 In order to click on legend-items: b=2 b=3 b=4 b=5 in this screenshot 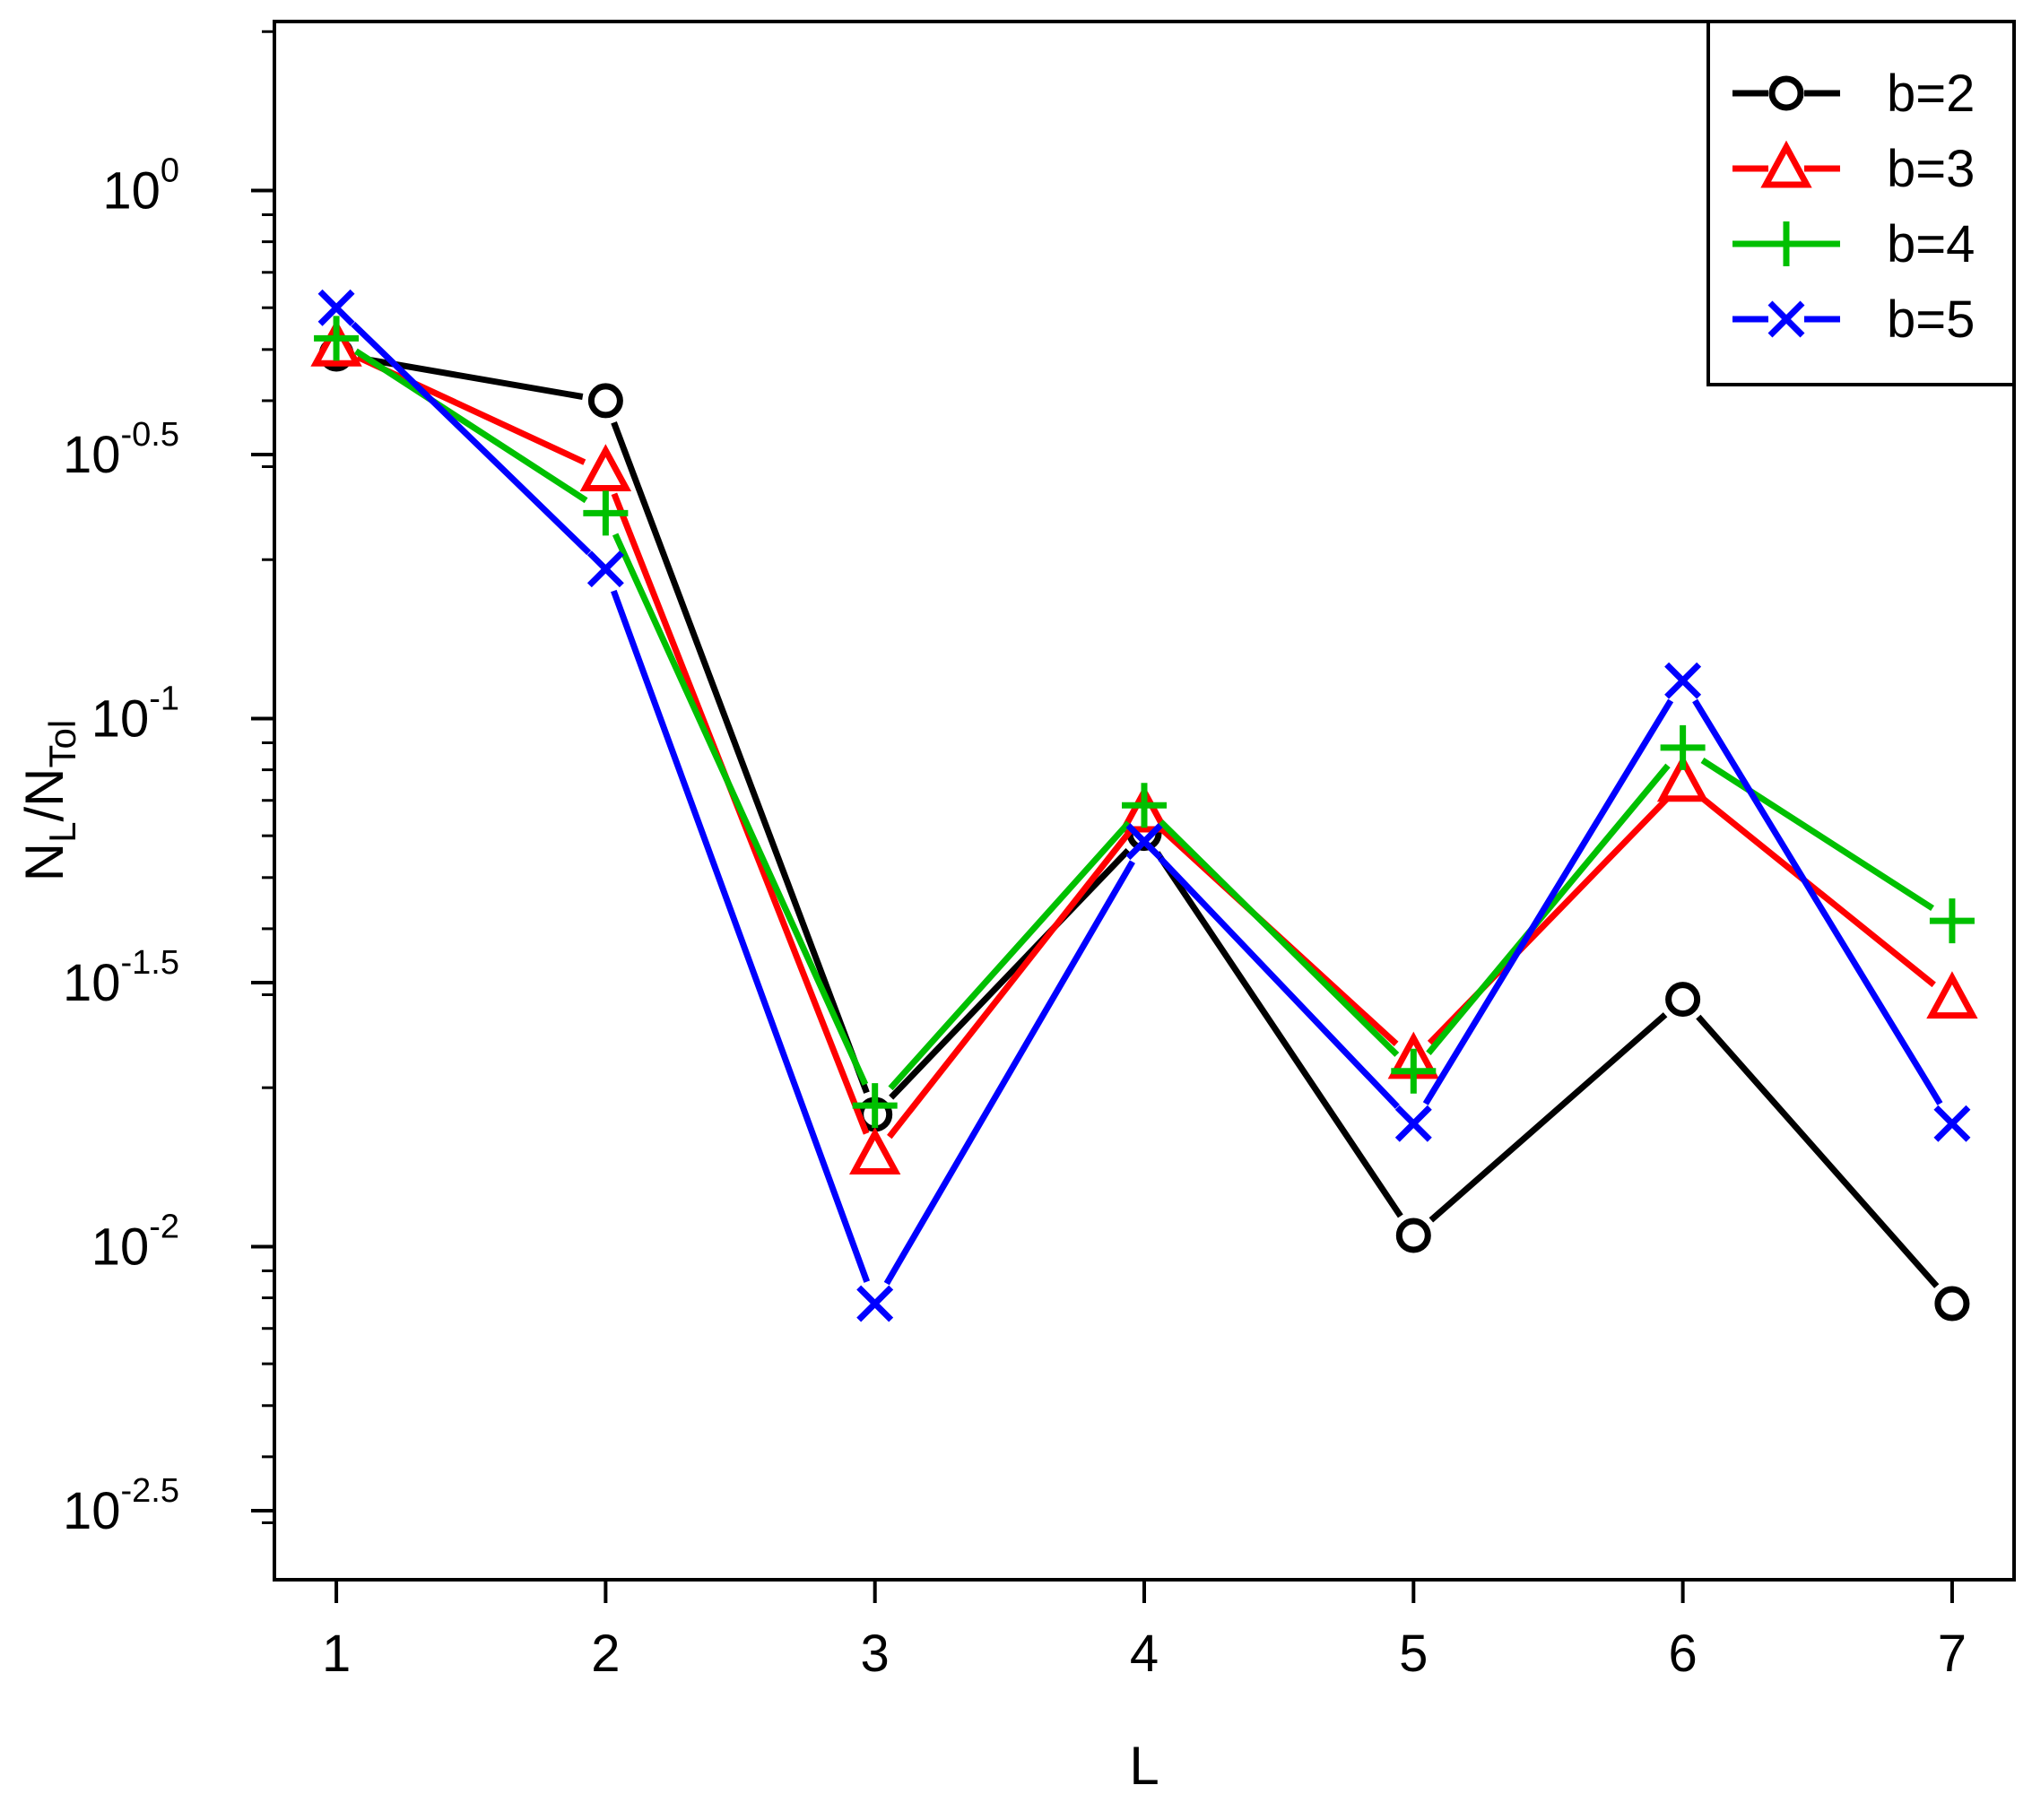, I will do `click(1854, 207)`.